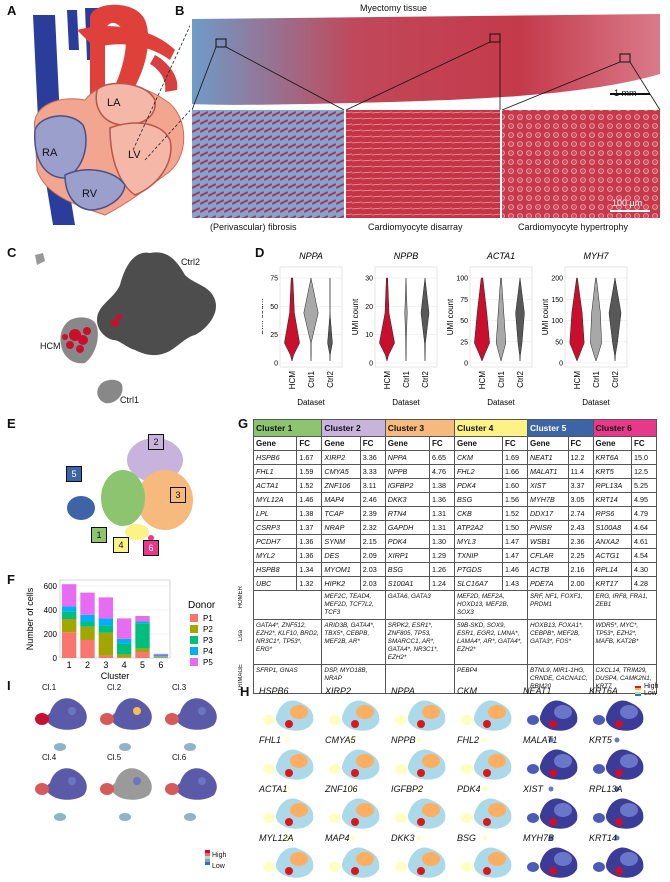  What do you see at coordinates (241, 597) in the screenshot?
I see `tf-section-label: HOMER` at bounding box center [241, 597].